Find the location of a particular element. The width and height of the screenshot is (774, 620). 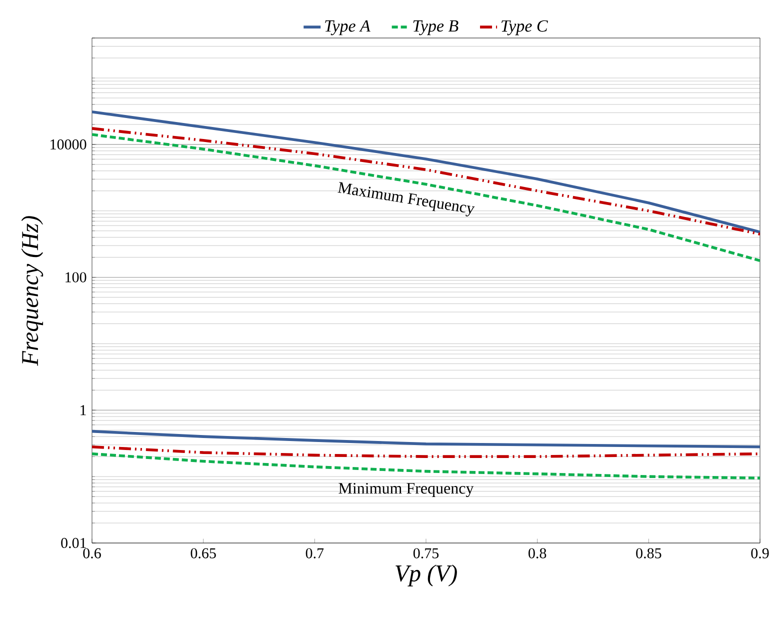

x-tick-label: 0.9 is located at coordinates (760, 553).